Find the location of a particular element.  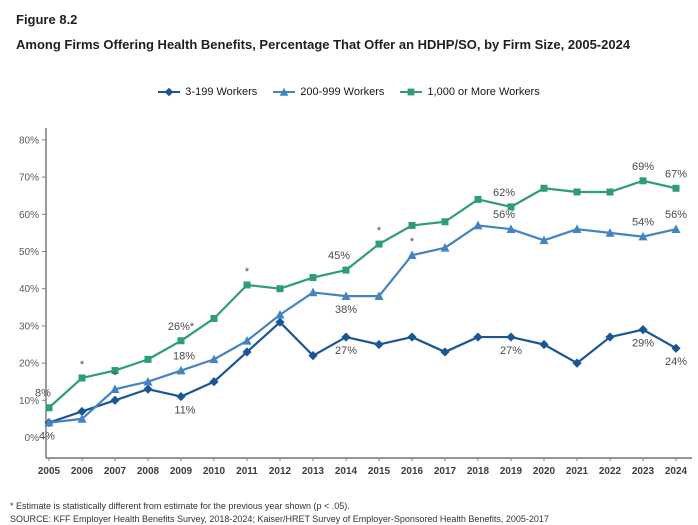

y-tick-label: 0% is located at coordinates (32, 438).